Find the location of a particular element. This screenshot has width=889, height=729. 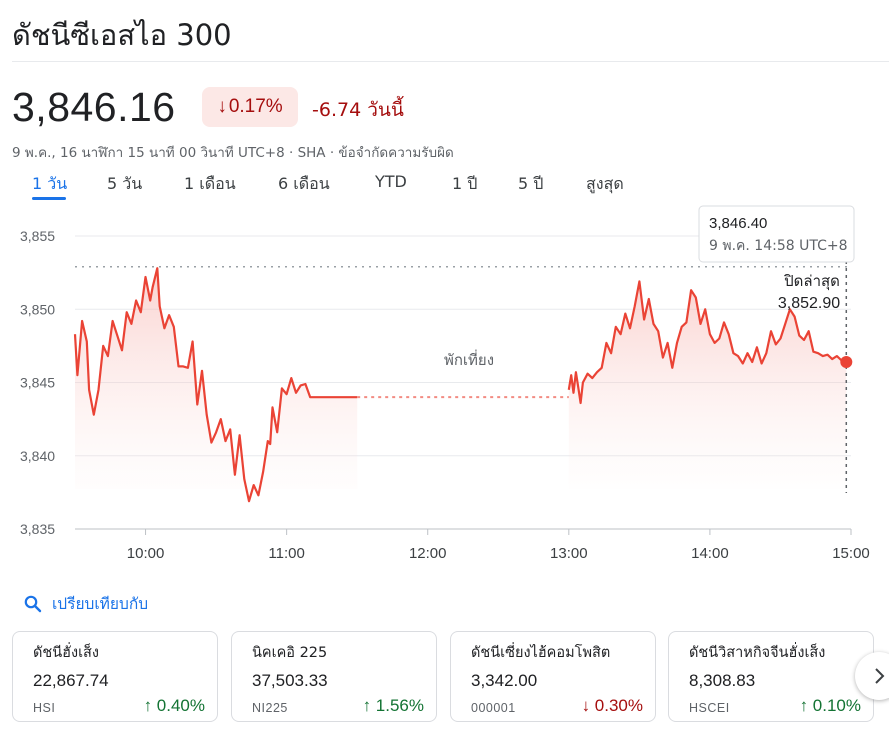

card-value: 22,867.74 is located at coordinates (71, 680).